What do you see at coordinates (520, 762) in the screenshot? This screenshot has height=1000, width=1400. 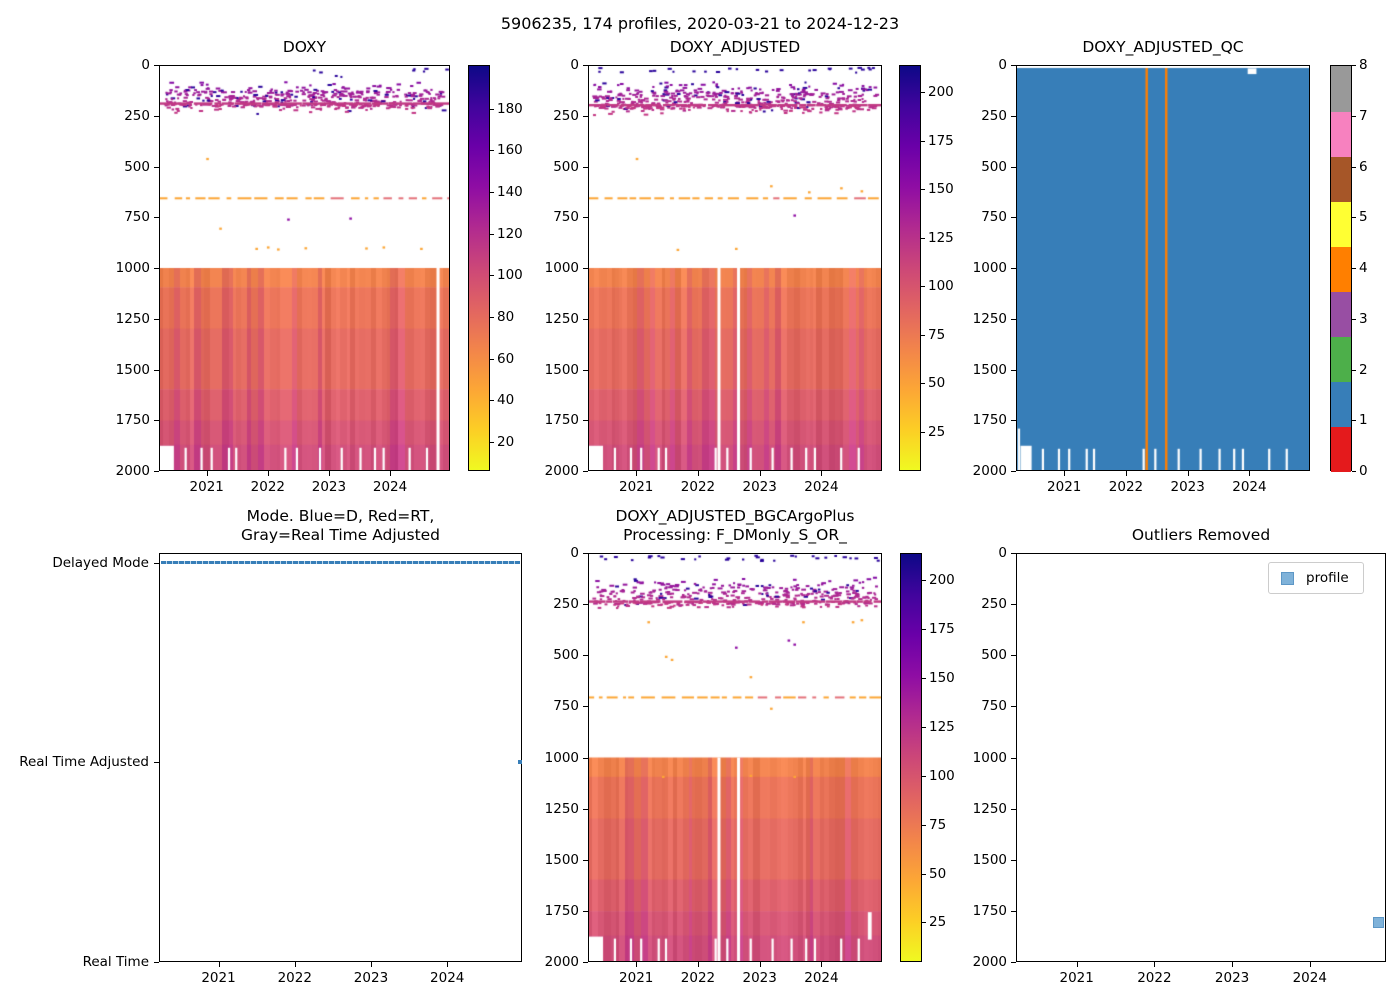 I see `mode-rta-mark` at bounding box center [520, 762].